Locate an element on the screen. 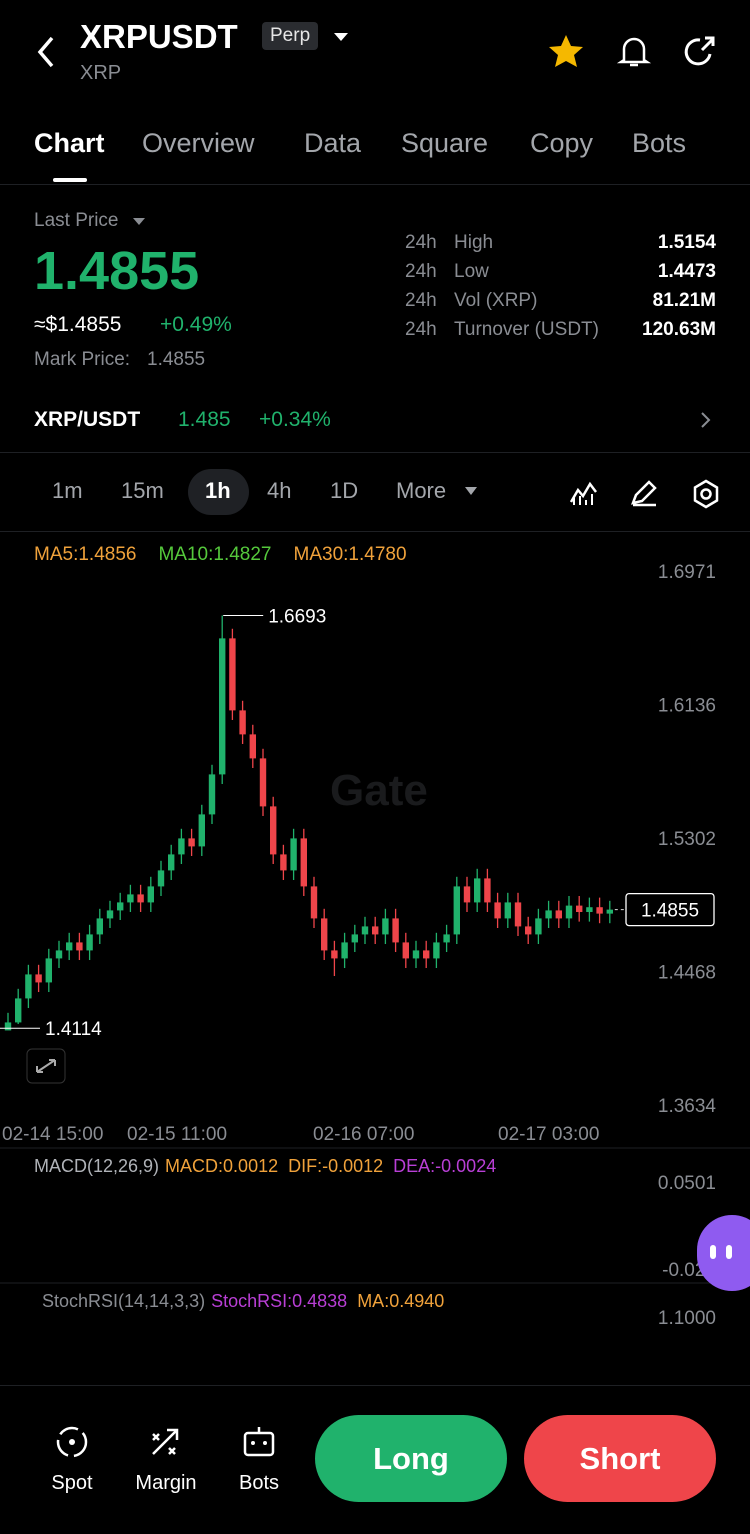 The width and height of the screenshot is (750, 1534). short-button: Short is located at coordinates (620, 1458).